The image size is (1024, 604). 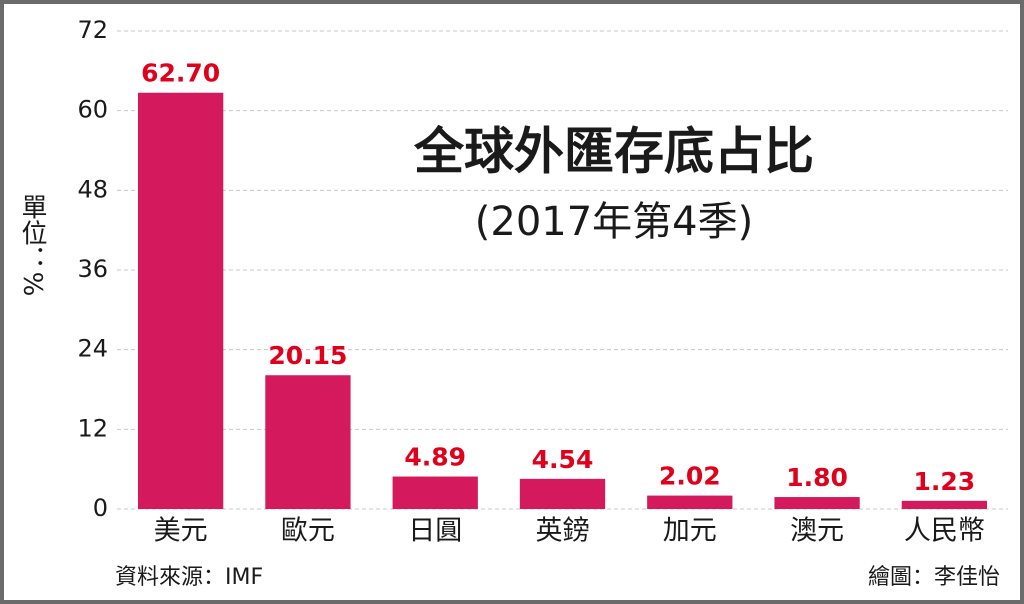 I want to click on y-tick-label: 36, so click(x=92, y=269).